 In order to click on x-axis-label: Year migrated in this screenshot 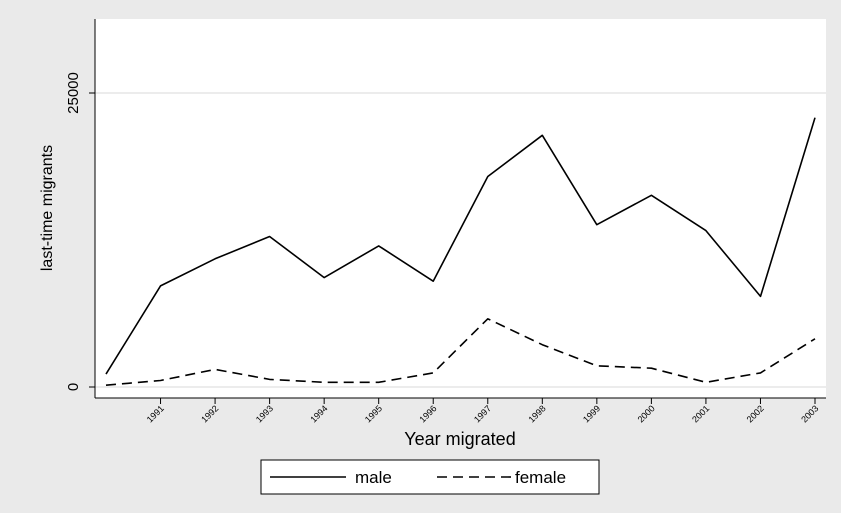, I will do `click(459, 439)`.